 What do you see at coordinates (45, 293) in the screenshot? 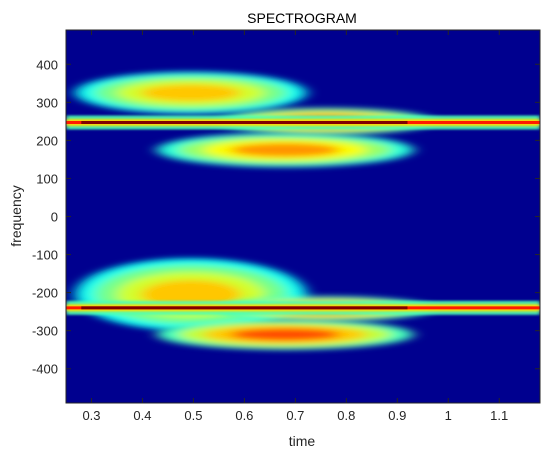
I see `y-tick-label: -200` at bounding box center [45, 293].